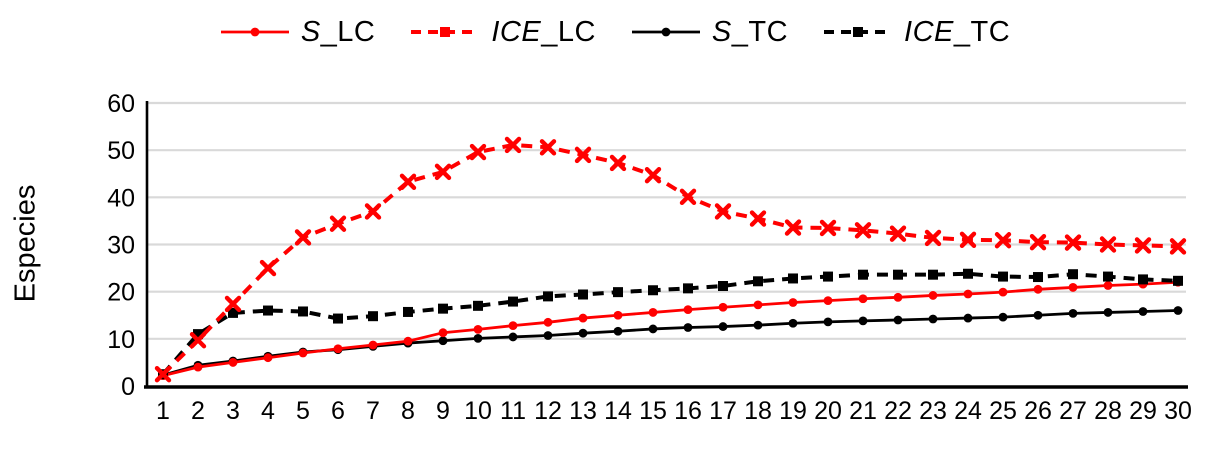  What do you see at coordinates (513, 301) in the screenshot?
I see `series-ICE_TC-p11-marker` at bounding box center [513, 301].